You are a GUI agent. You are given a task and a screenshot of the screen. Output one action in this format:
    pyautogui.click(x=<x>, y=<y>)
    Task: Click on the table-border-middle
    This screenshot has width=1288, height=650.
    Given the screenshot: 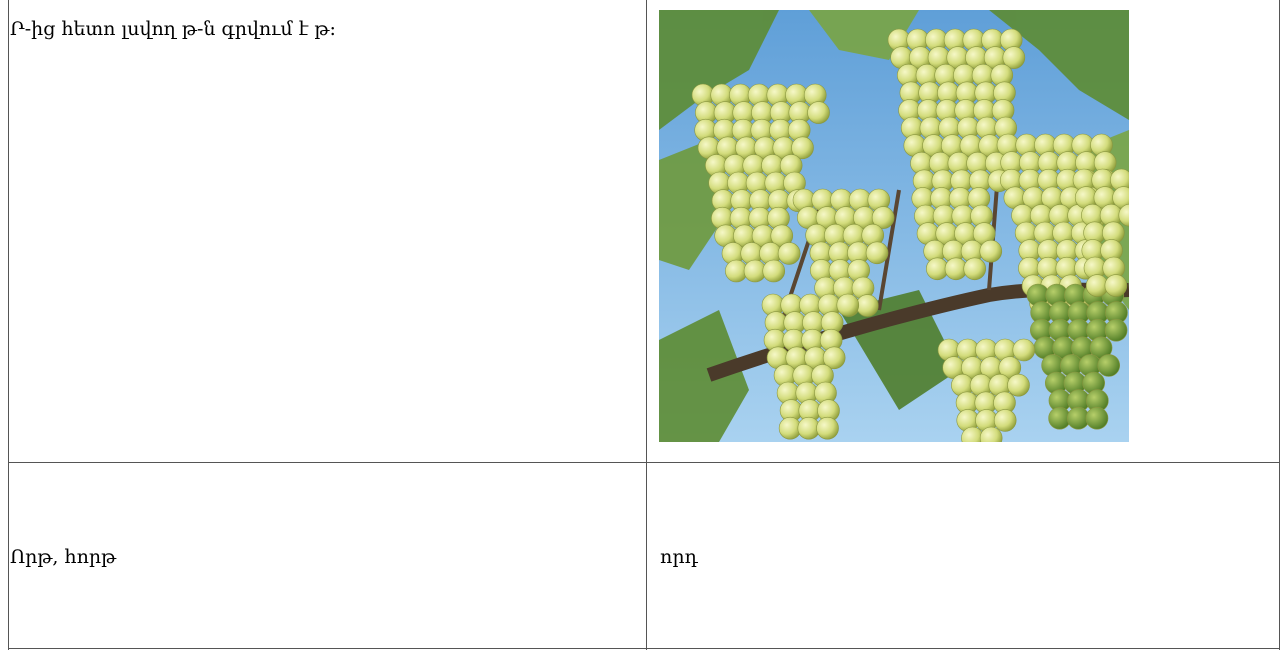 What is the action you would take?
    pyautogui.click(x=646, y=325)
    